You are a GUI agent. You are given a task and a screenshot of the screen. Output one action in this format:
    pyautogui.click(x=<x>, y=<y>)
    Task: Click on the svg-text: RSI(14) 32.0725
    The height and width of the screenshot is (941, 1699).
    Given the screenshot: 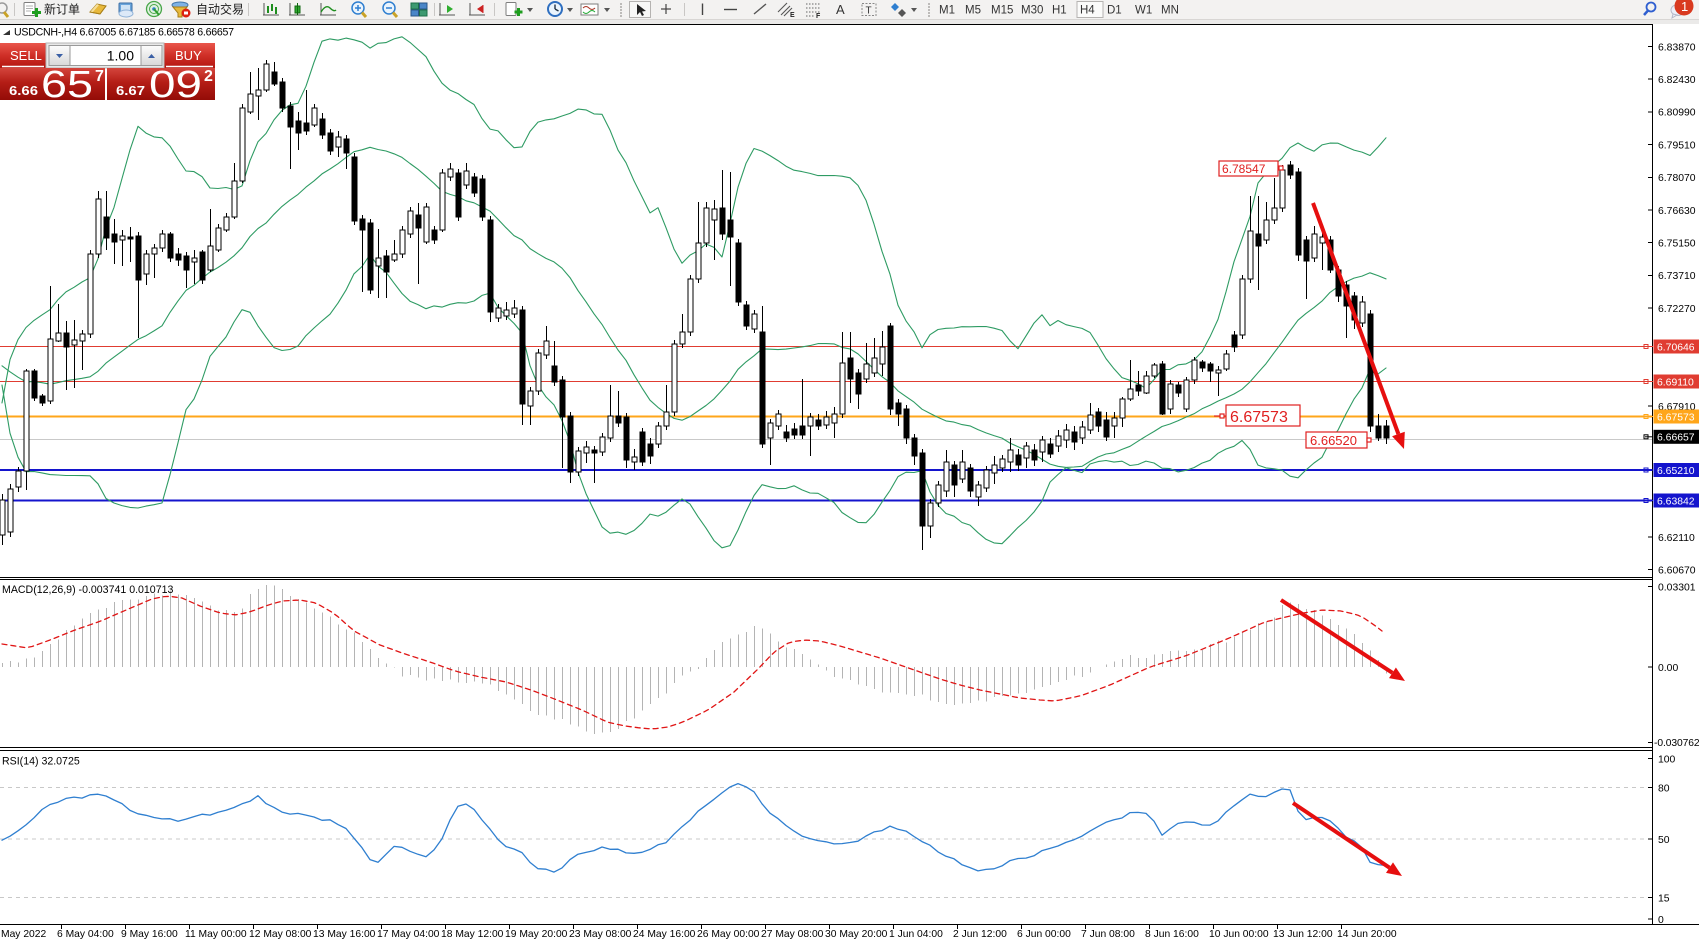 What is the action you would take?
    pyautogui.click(x=41, y=762)
    